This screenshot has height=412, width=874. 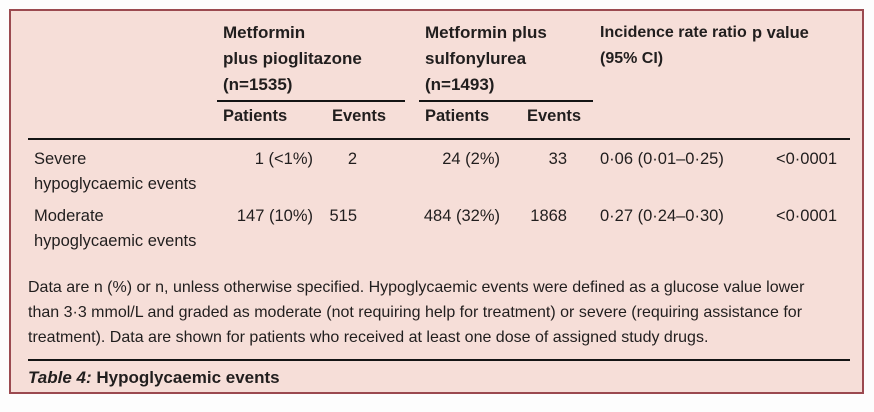 What do you see at coordinates (185, 377) in the screenshot?
I see `table-caption-title: Hypoglycaemic events` at bounding box center [185, 377].